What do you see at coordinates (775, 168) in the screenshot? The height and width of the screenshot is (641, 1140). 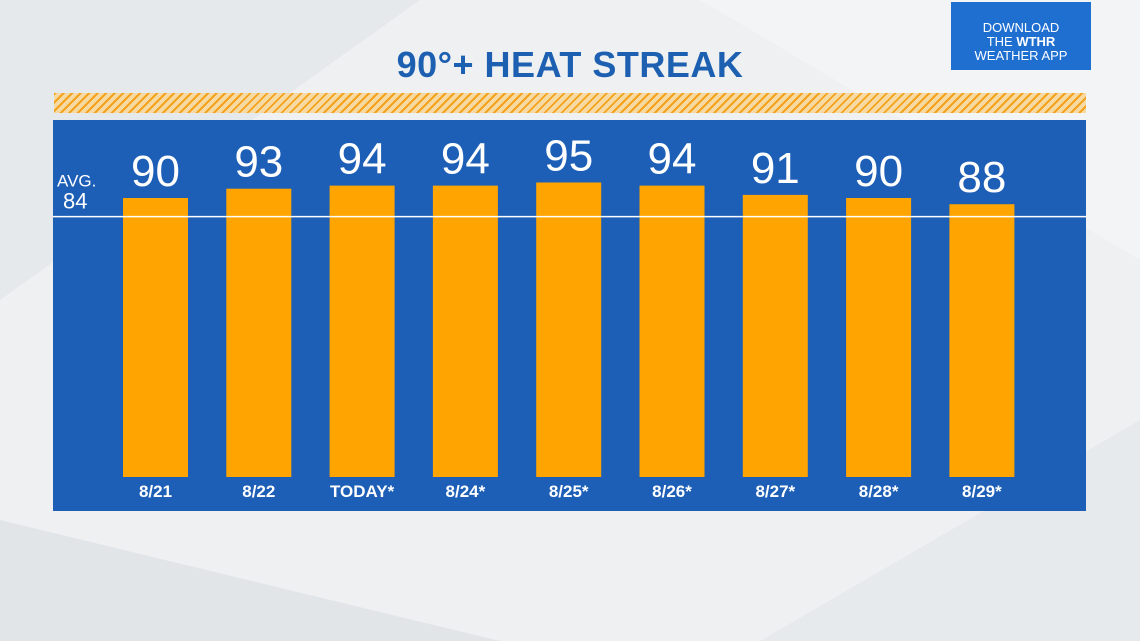 I see `data-label: 91` at bounding box center [775, 168].